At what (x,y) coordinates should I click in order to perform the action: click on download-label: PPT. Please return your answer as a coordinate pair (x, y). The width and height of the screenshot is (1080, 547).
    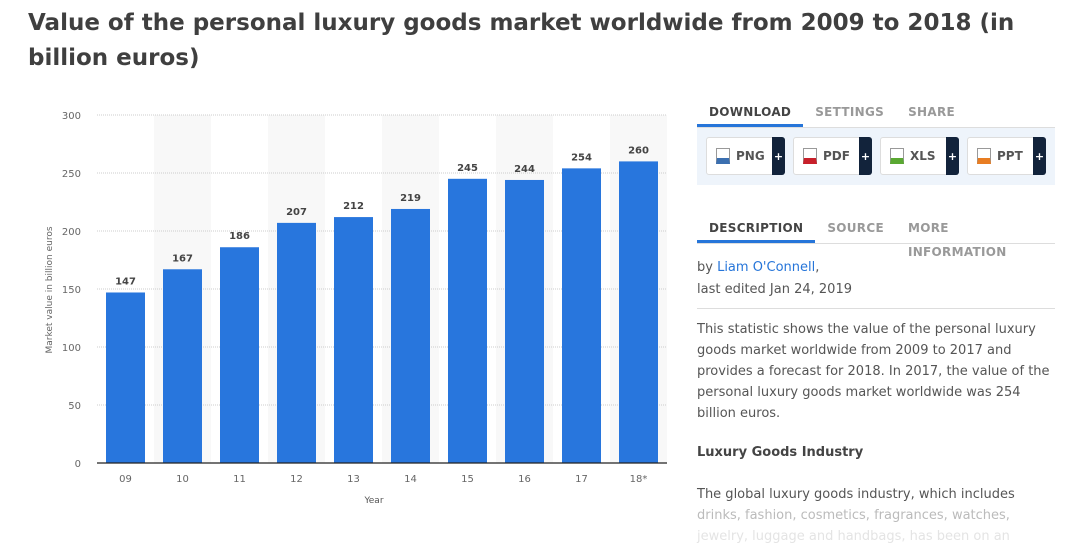
    Looking at the image, I should click on (1010, 156).